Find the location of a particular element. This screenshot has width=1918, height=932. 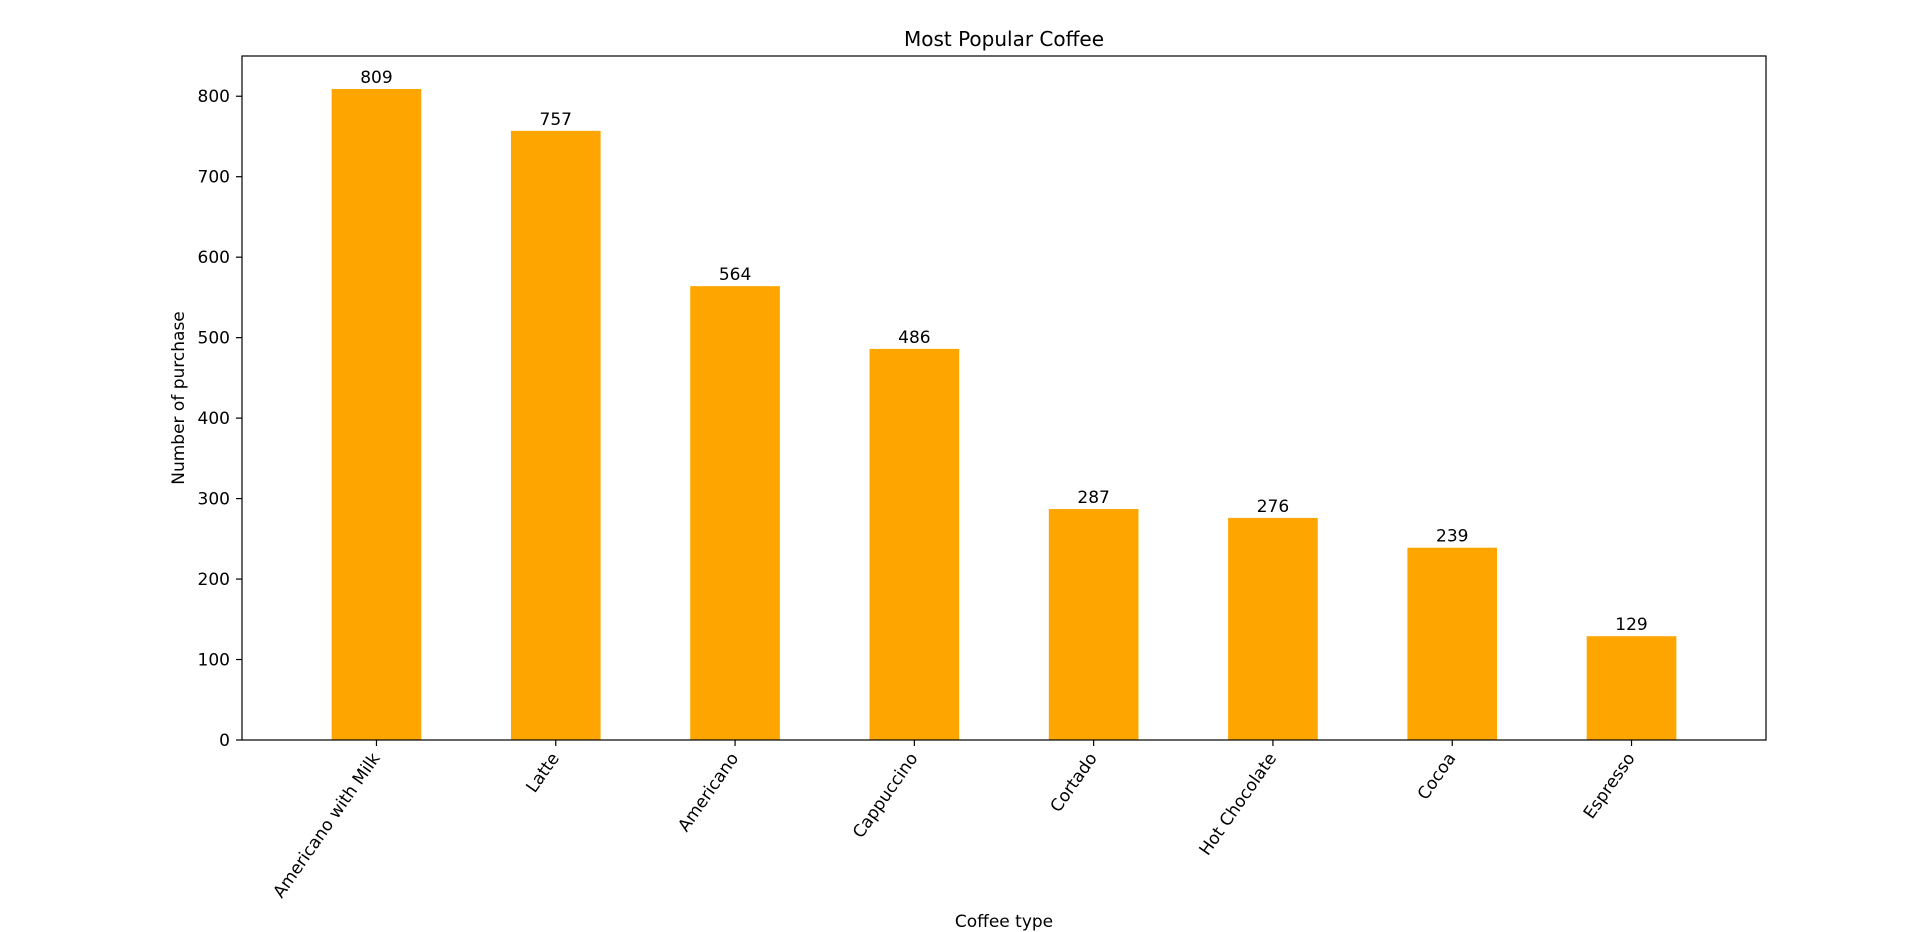

y-axis-label: Number of purchase is located at coordinates (179, 398).